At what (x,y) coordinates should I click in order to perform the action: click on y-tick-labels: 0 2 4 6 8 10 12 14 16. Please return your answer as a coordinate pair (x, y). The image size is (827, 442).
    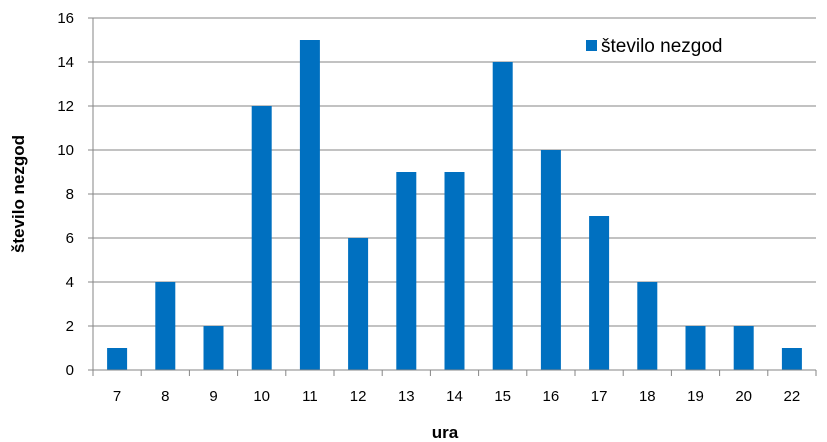
    Looking at the image, I should click on (65, 194).